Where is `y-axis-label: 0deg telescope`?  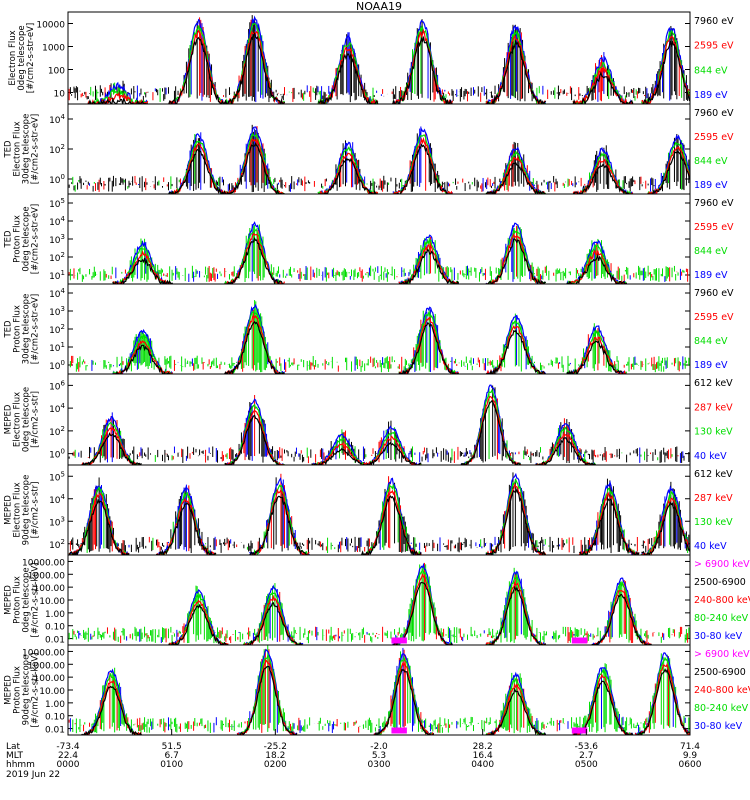 y-axis-label: 0deg telescope is located at coordinates (27, 599).